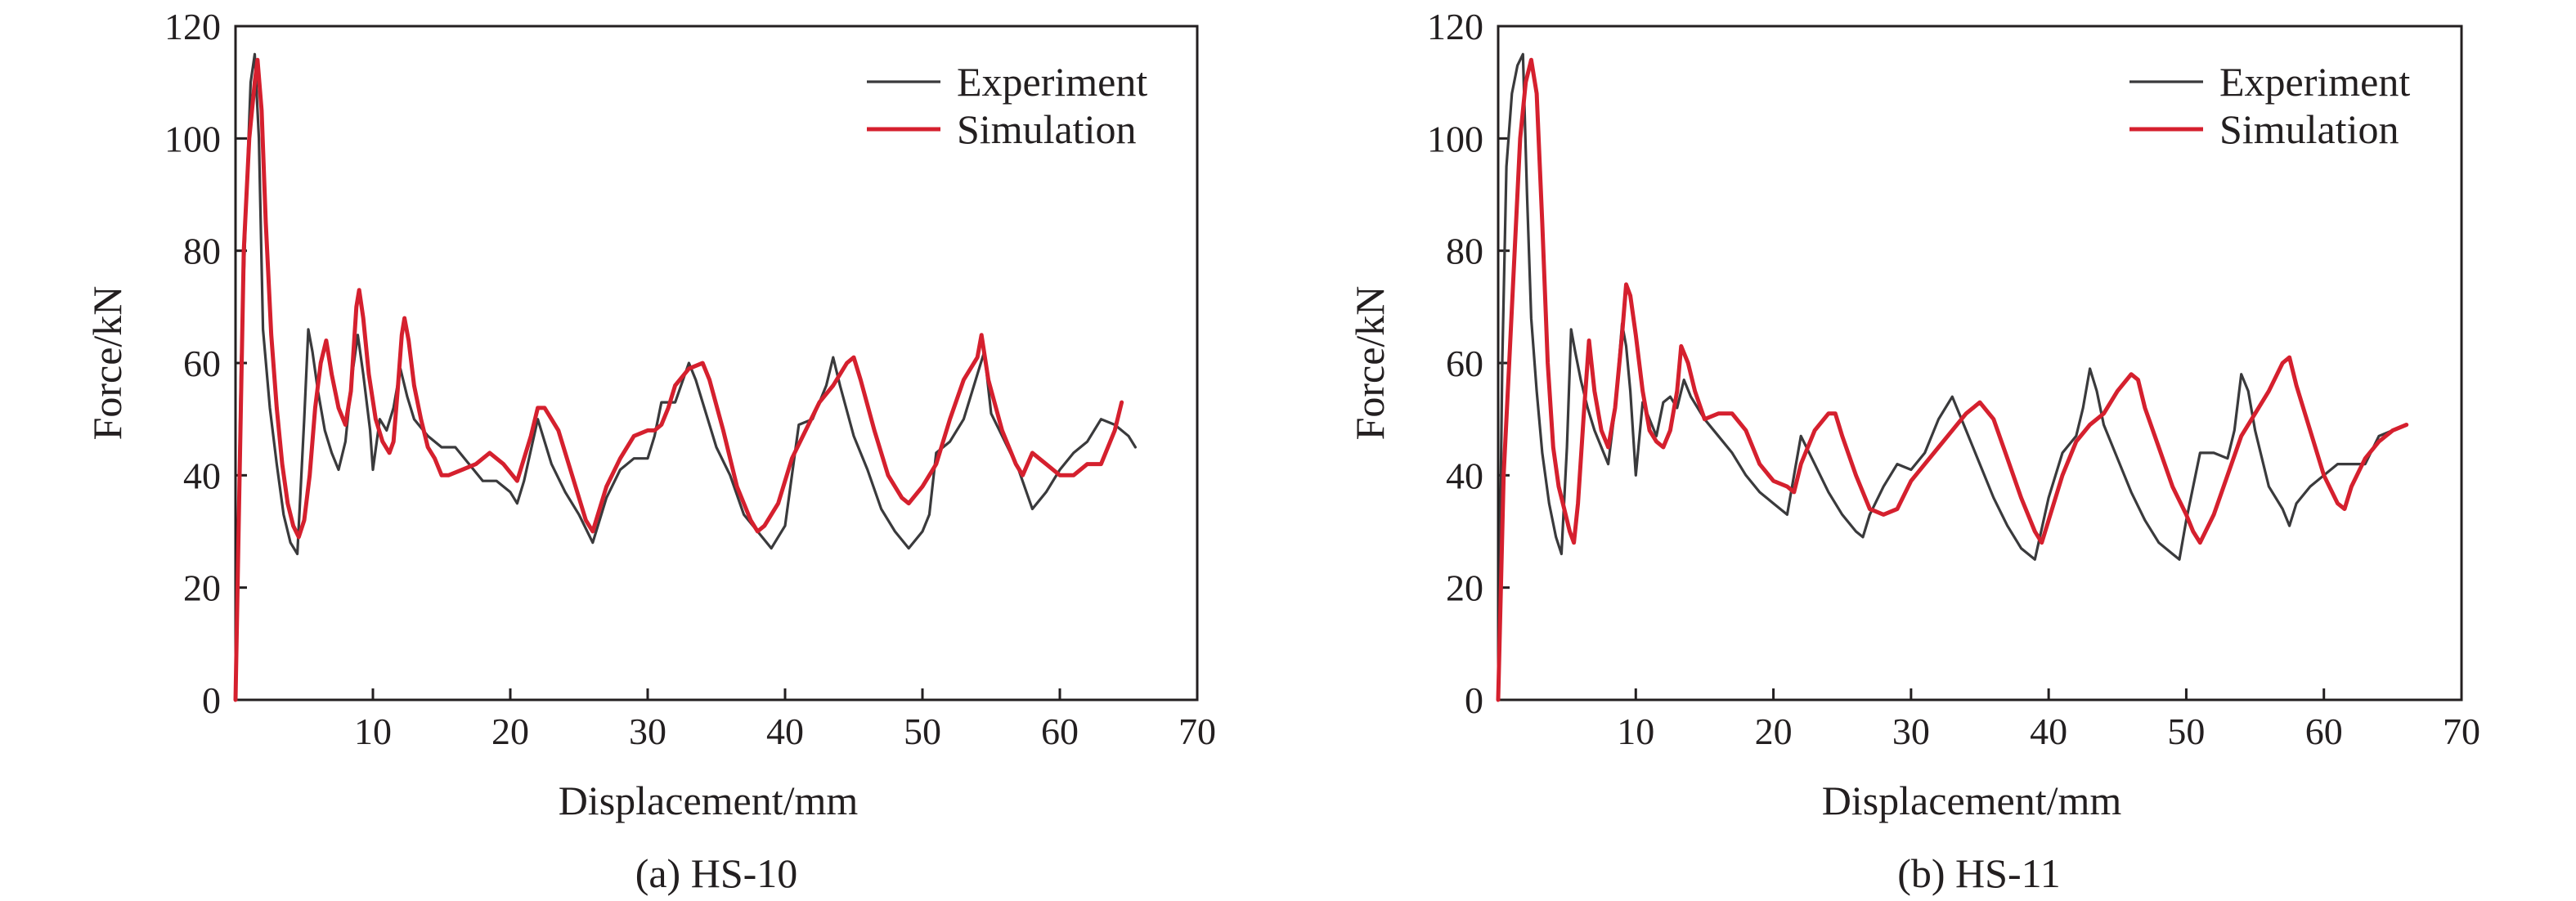  What do you see at coordinates (717, 873) in the screenshot?
I see `chart-caption: (a) HS-10` at bounding box center [717, 873].